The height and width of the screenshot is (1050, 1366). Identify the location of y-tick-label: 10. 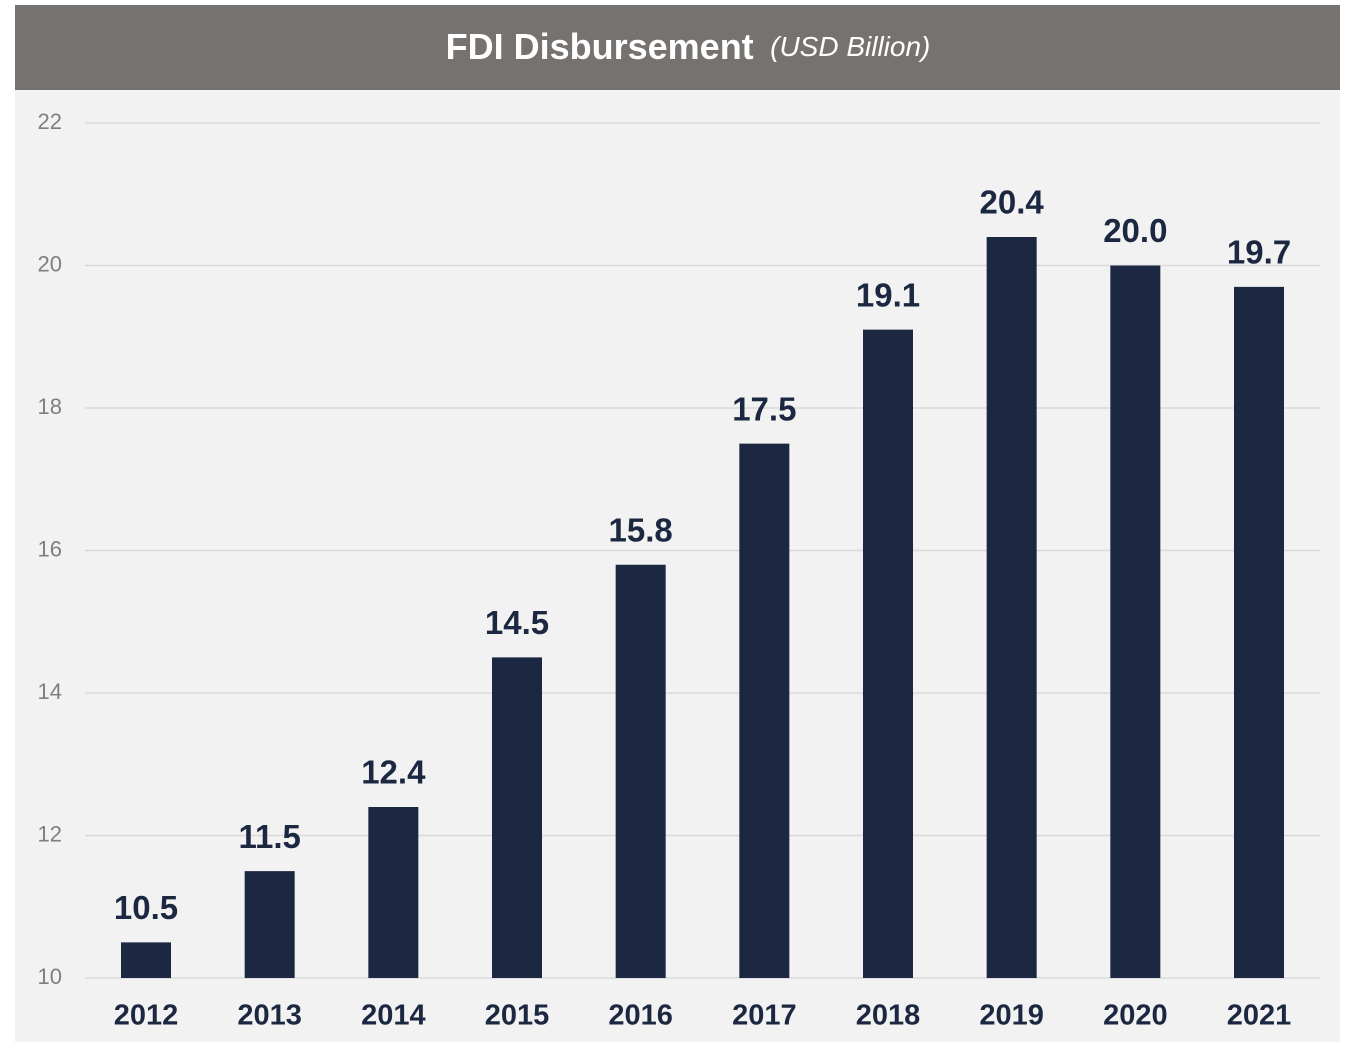
(50, 976).